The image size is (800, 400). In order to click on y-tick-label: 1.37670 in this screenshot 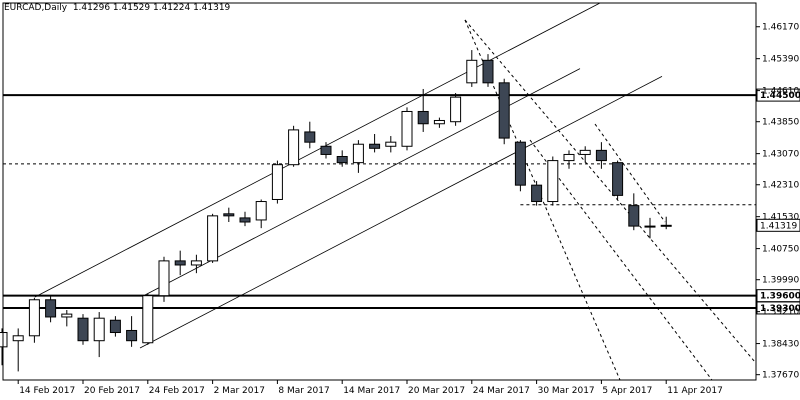, I will do `click(780, 376)`.